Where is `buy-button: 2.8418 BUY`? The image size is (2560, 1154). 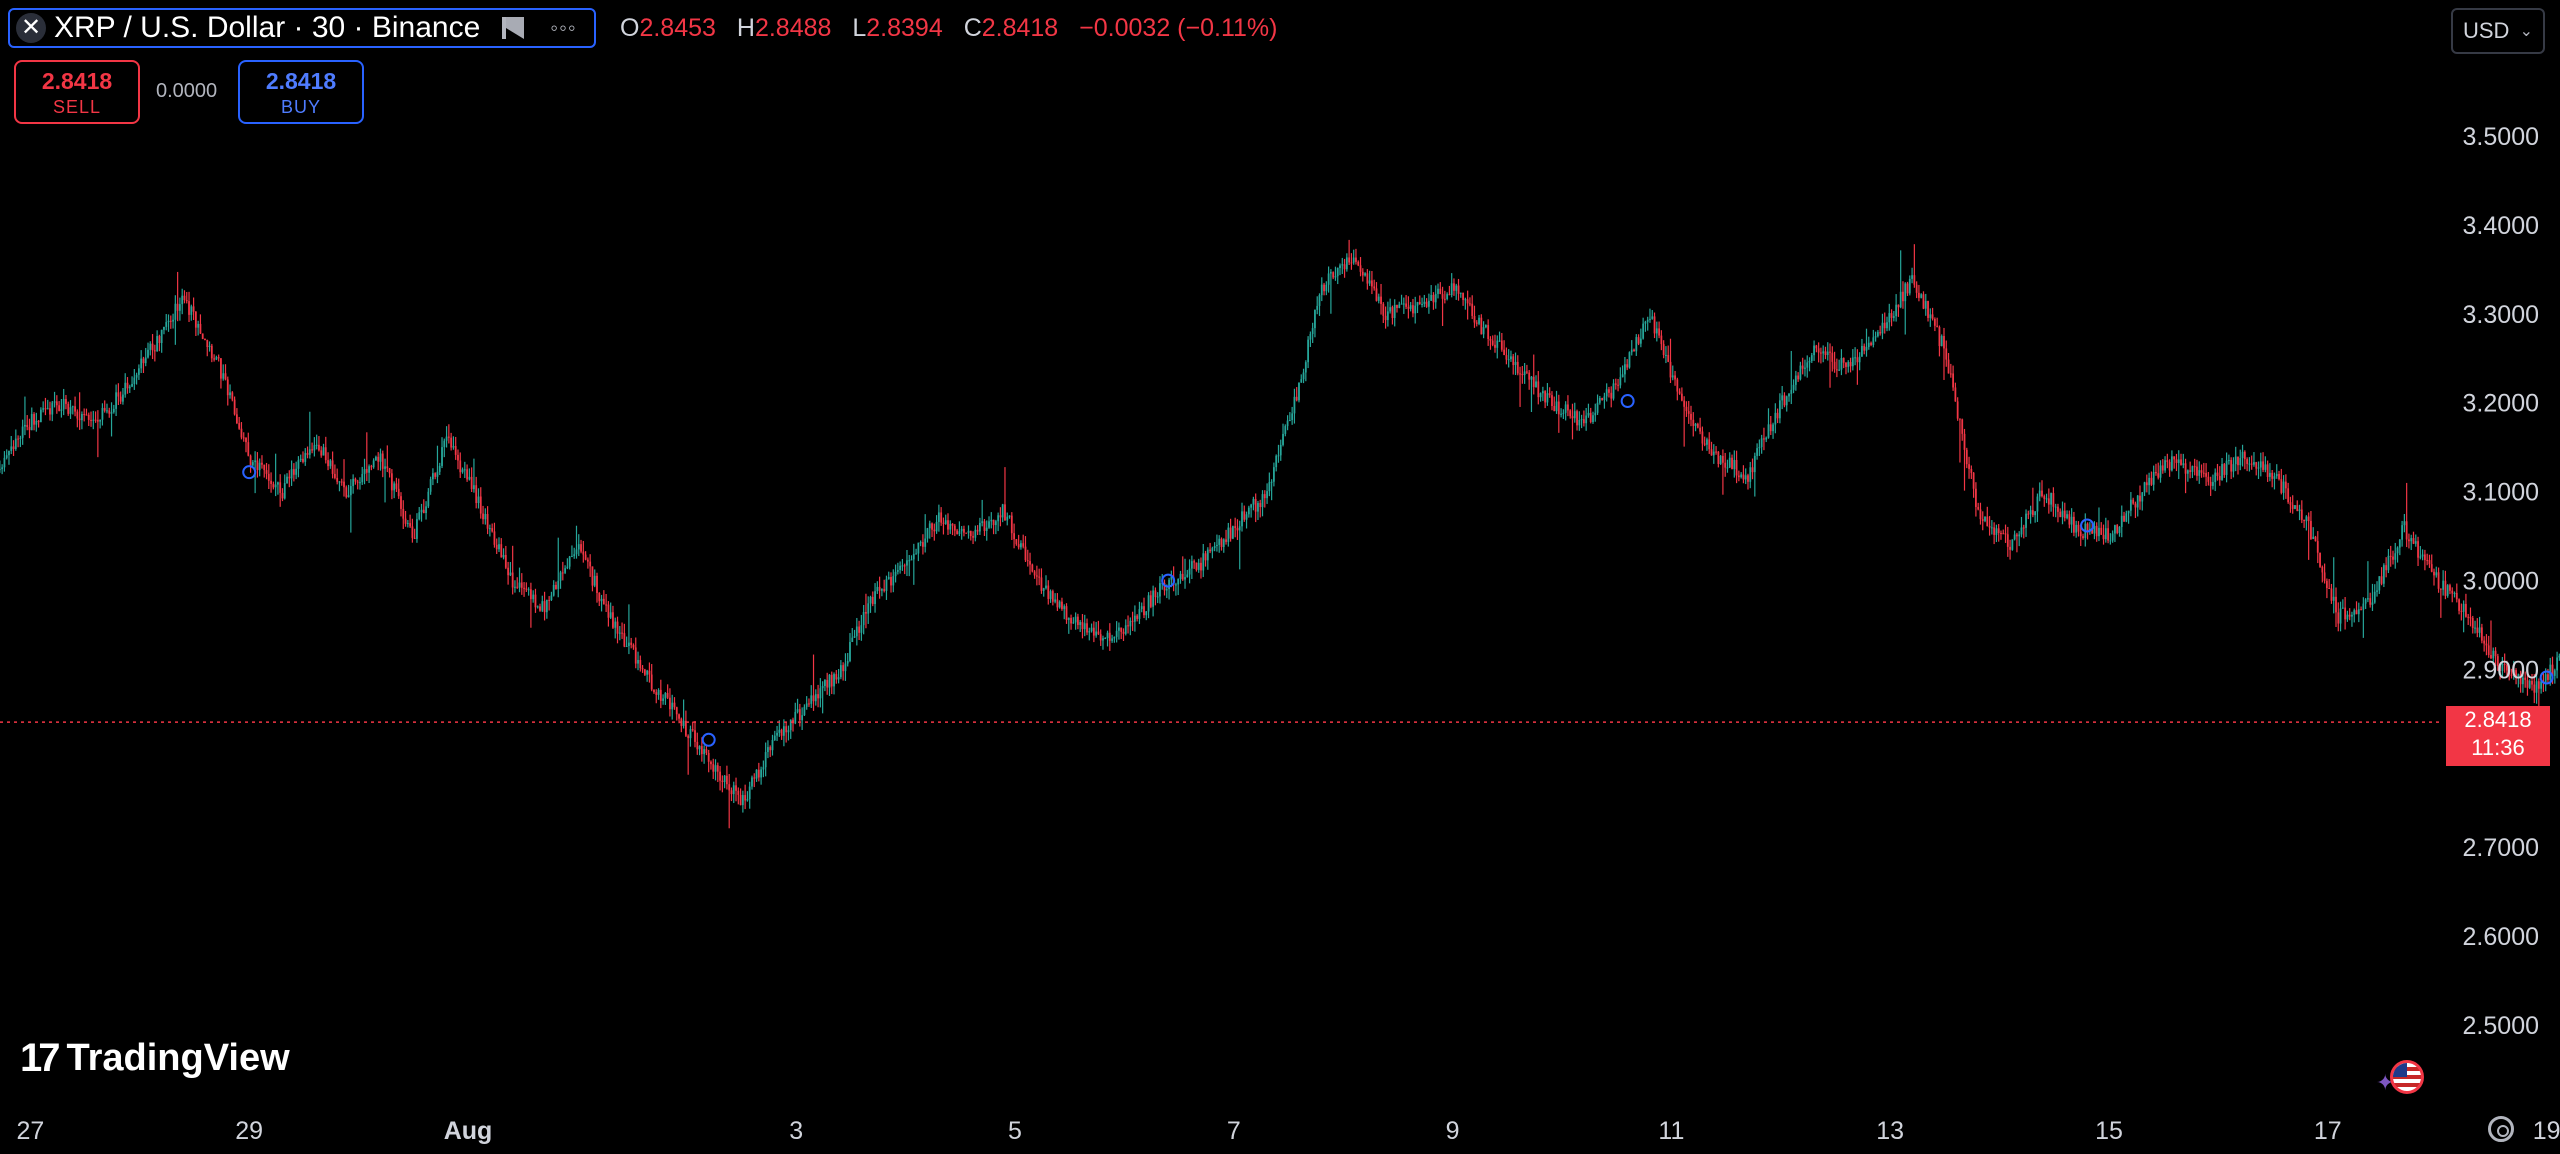
buy-button: 2.8418 BUY is located at coordinates (301, 92).